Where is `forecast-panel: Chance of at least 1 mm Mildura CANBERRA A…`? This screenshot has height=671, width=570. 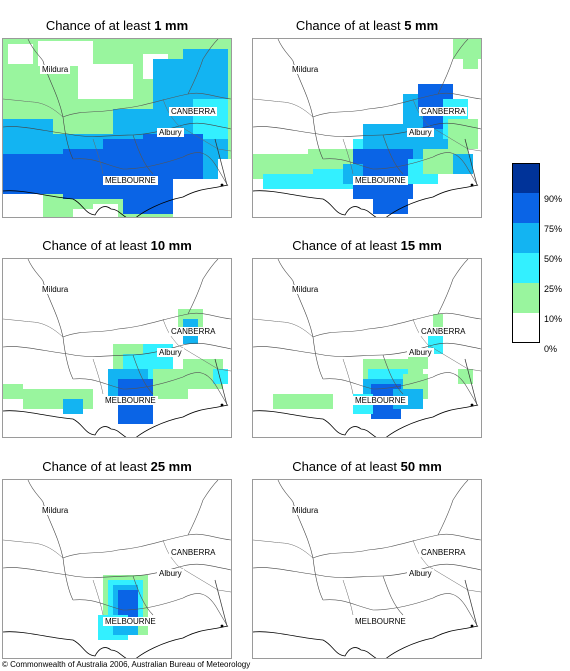 forecast-panel: Chance of at least 1 mm Mildura CANBERRA A… is located at coordinates (117, 118).